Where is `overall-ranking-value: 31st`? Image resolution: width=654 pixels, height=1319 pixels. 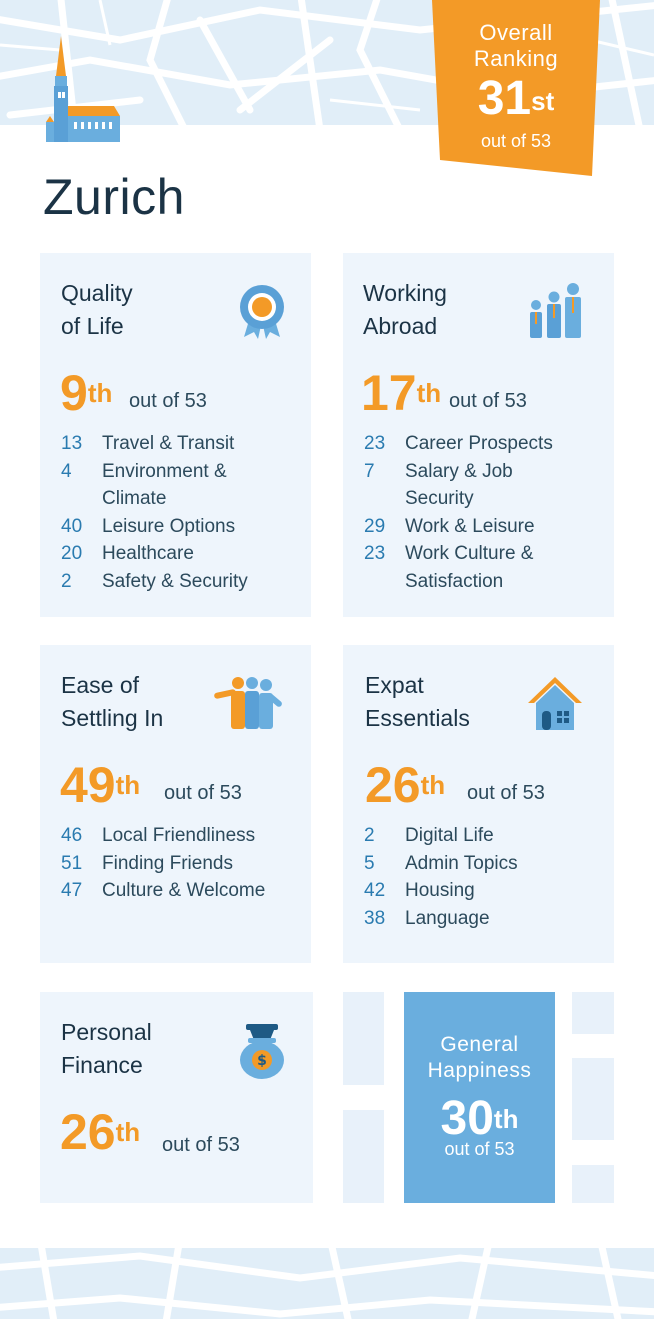 overall-ranking-value: 31st is located at coordinates (516, 98).